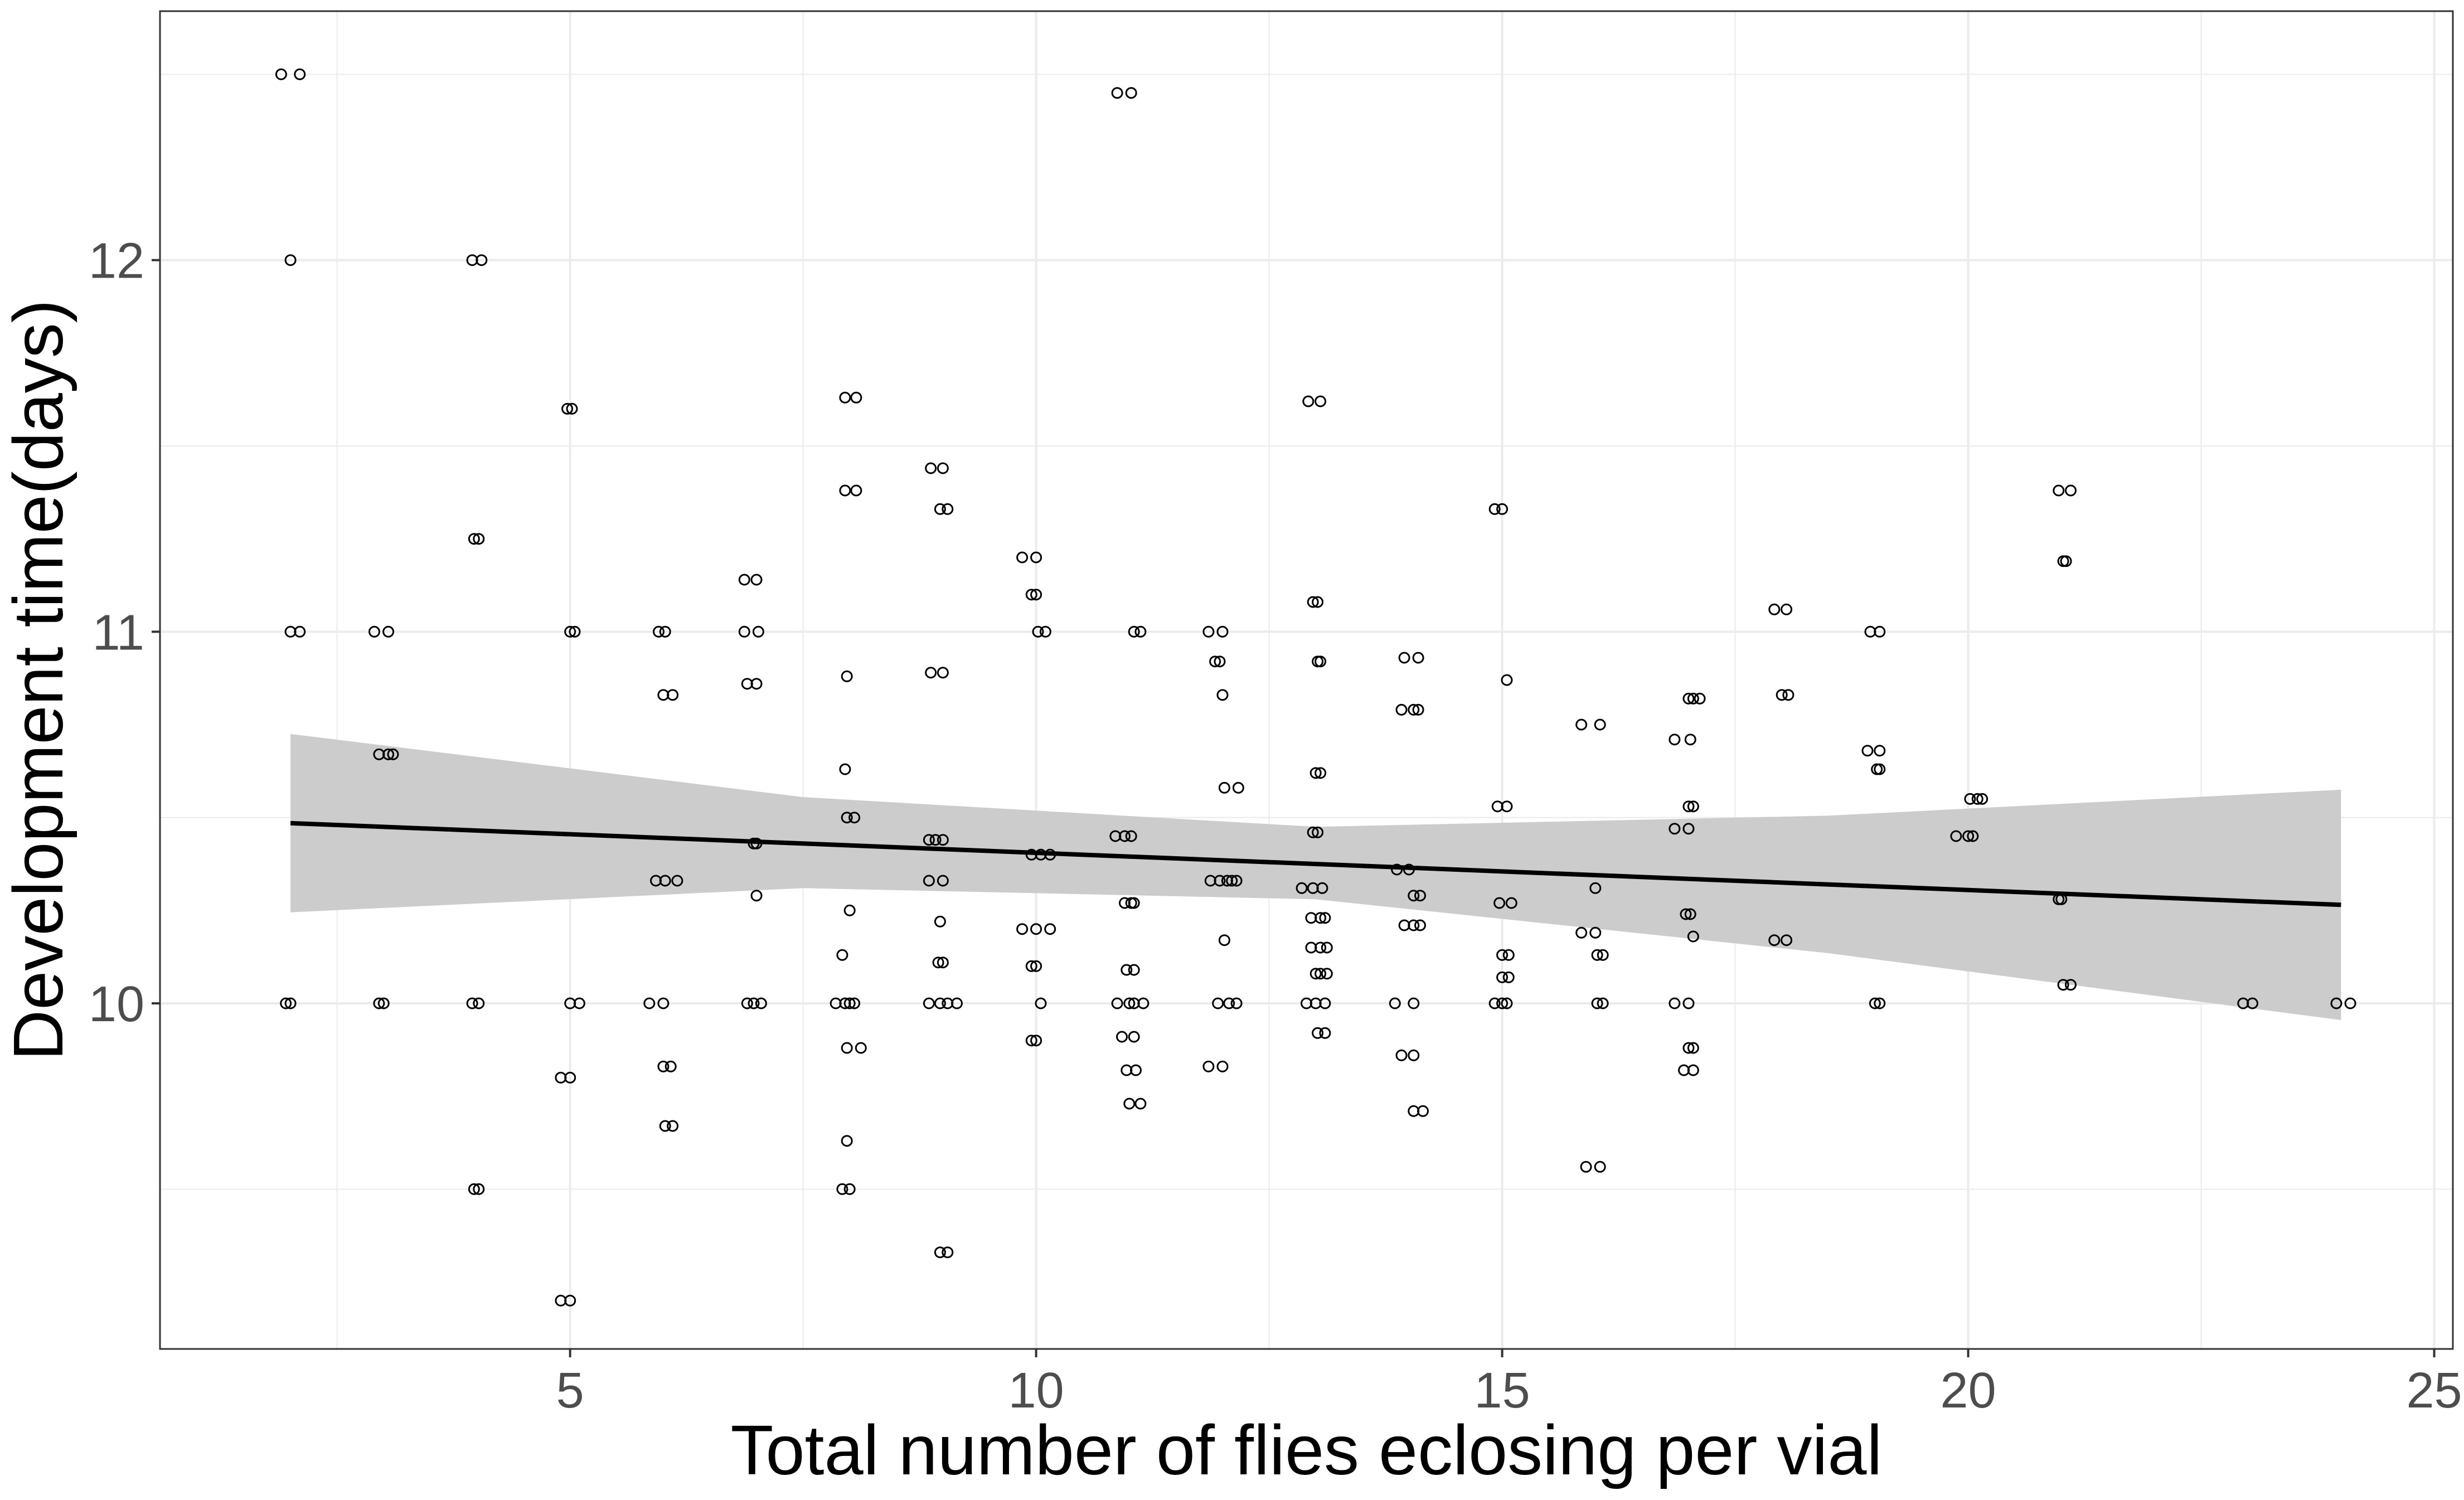  I want to click on x-axis-title: Total number of flies eclosing per vial, so click(1306, 1450).